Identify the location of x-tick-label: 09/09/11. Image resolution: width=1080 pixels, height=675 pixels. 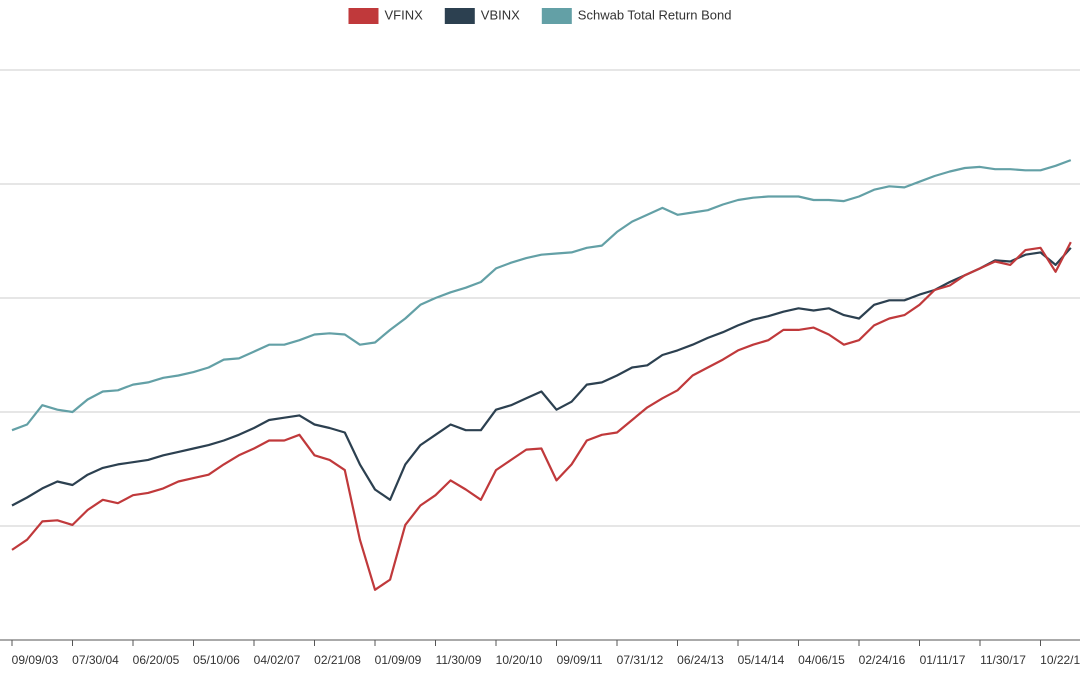
(580, 660).